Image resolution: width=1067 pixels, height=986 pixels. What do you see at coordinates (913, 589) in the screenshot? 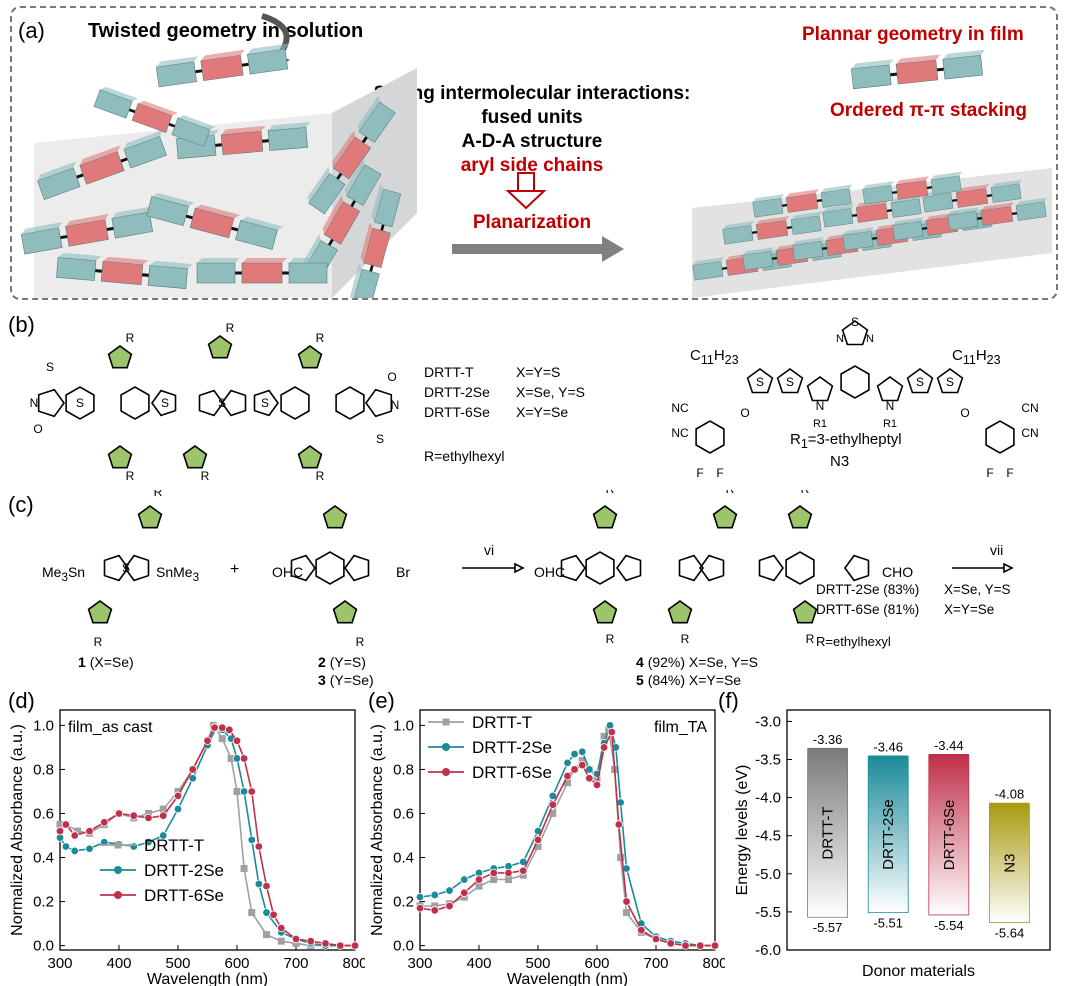
I see `product-row-1: DRTT-2Se (83%) X=Se, Y=S` at bounding box center [913, 589].